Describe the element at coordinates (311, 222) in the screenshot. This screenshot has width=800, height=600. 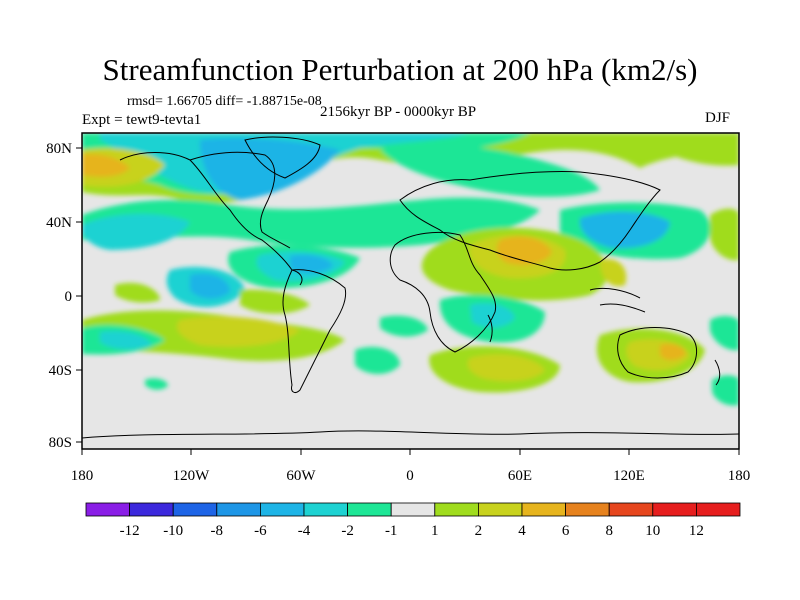
I see `contour-neg1-midlat` at that location.